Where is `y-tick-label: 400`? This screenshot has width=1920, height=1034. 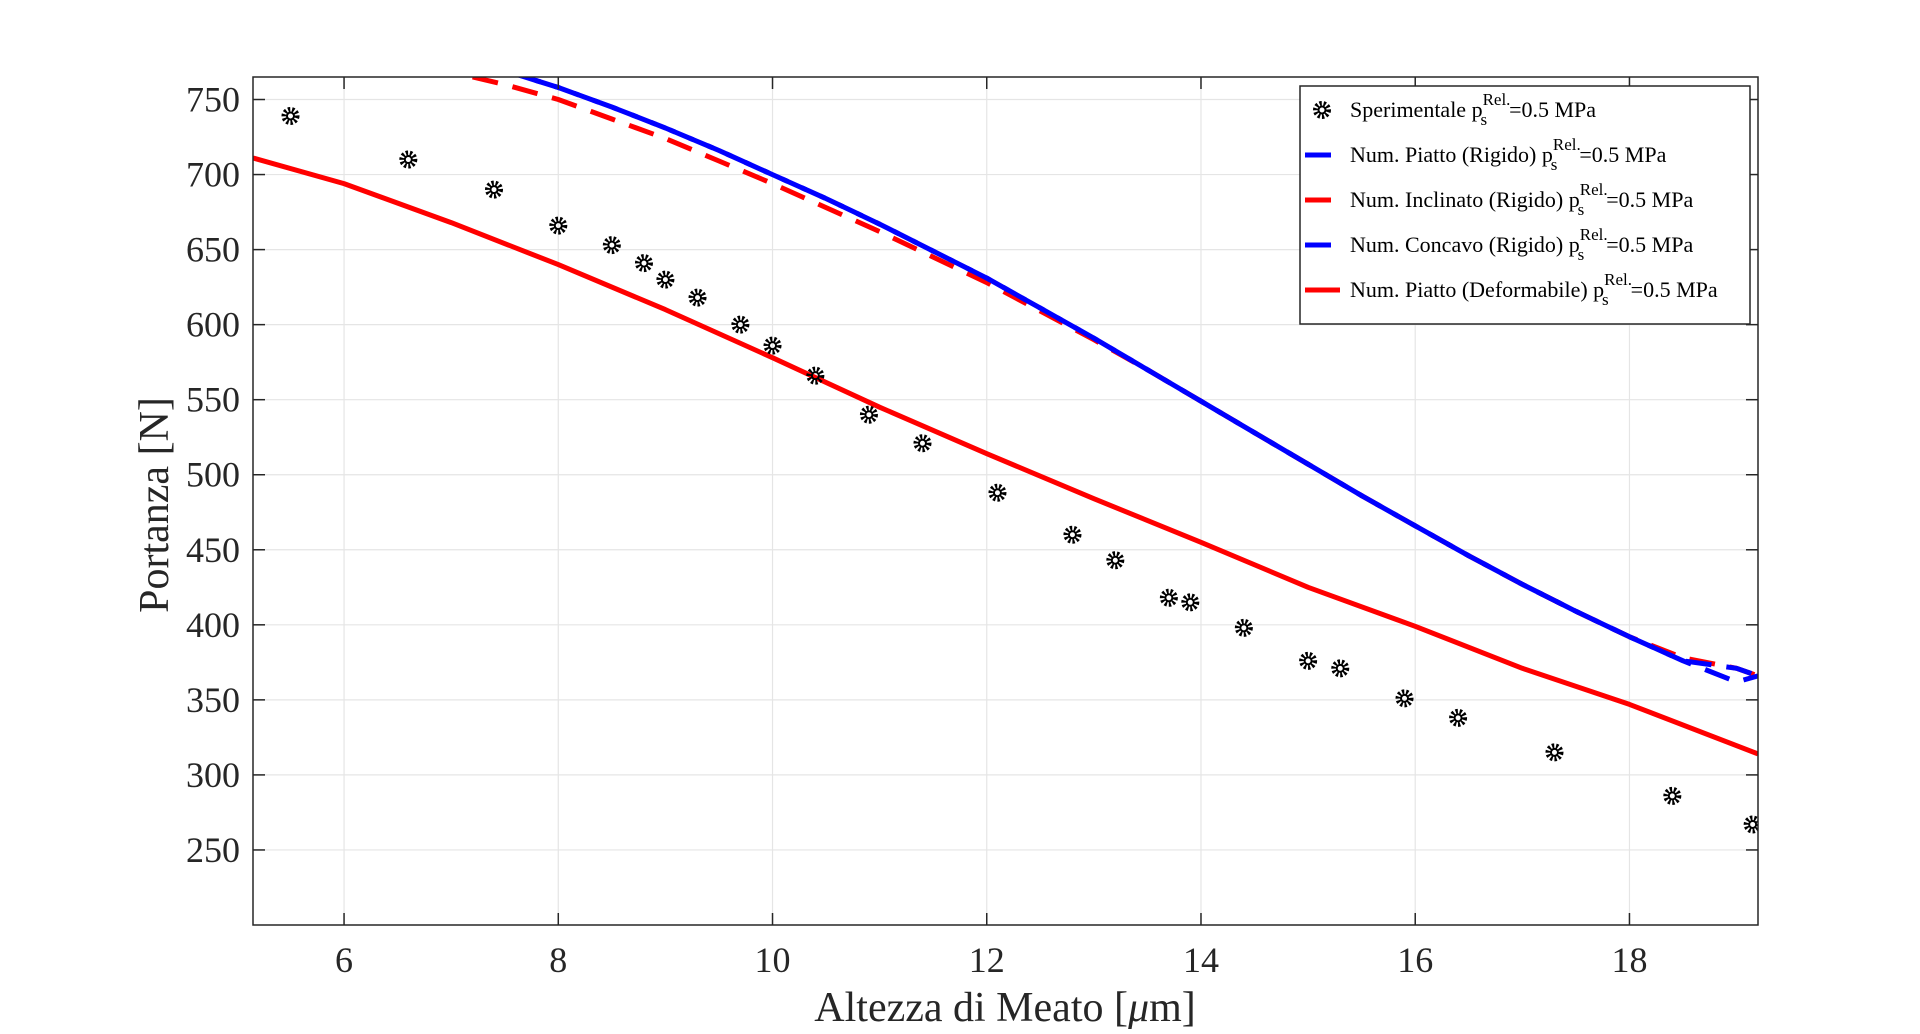 y-tick-label: 400 is located at coordinates (213, 625).